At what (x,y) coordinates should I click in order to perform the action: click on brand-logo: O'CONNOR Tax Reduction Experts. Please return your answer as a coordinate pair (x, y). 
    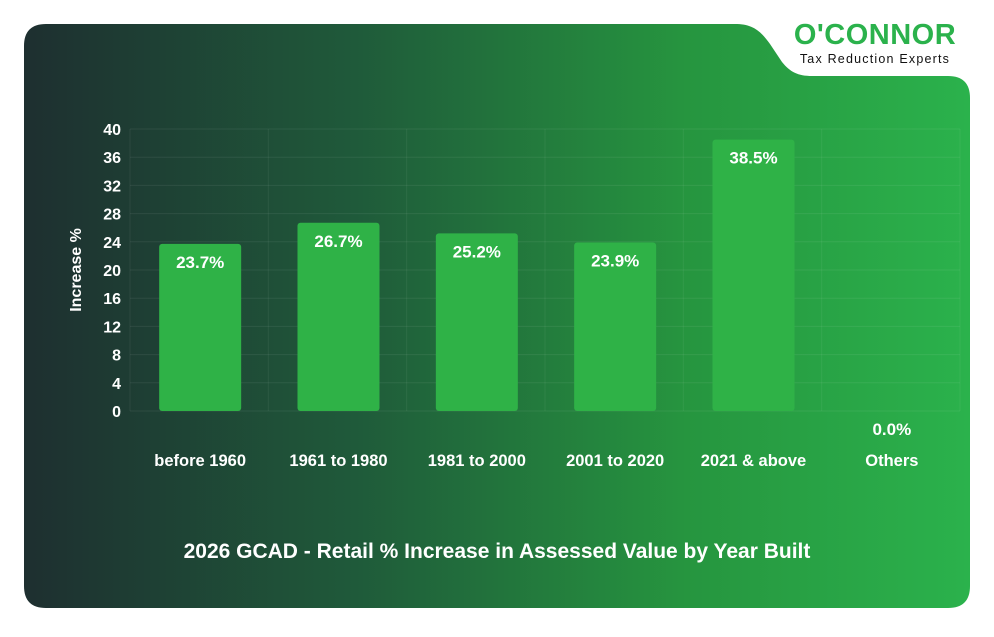
    Looking at the image, I should click on (875, 44).